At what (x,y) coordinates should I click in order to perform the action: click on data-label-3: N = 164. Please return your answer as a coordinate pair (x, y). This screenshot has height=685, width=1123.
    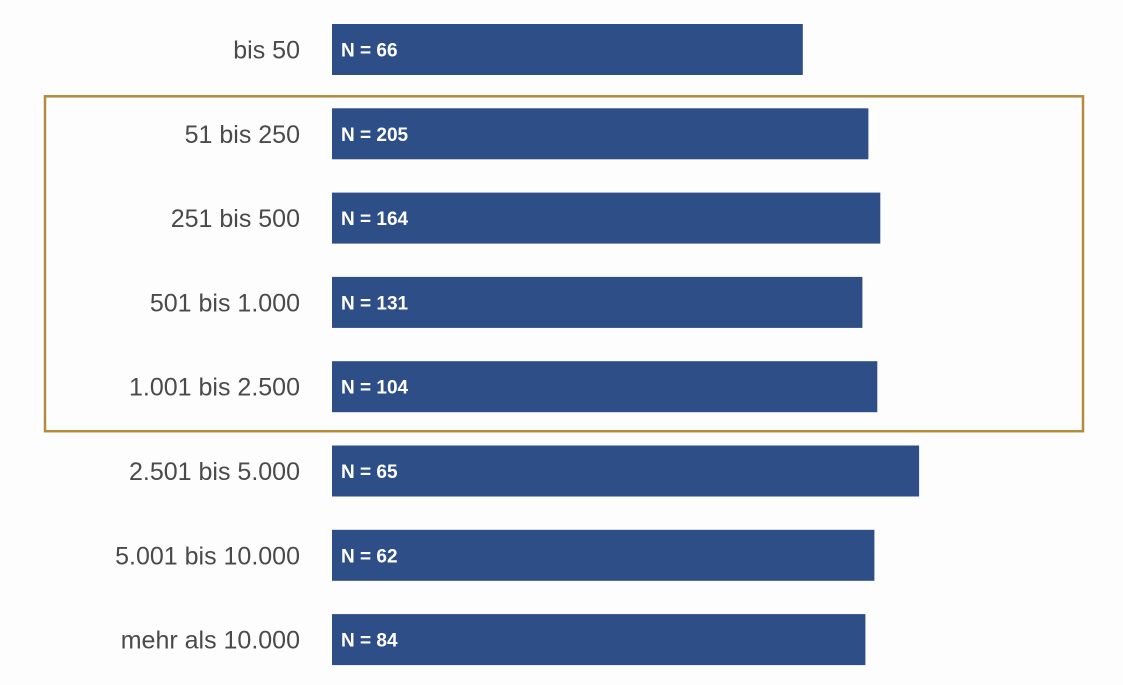
    Looking at the image, I should click on (375, 219).